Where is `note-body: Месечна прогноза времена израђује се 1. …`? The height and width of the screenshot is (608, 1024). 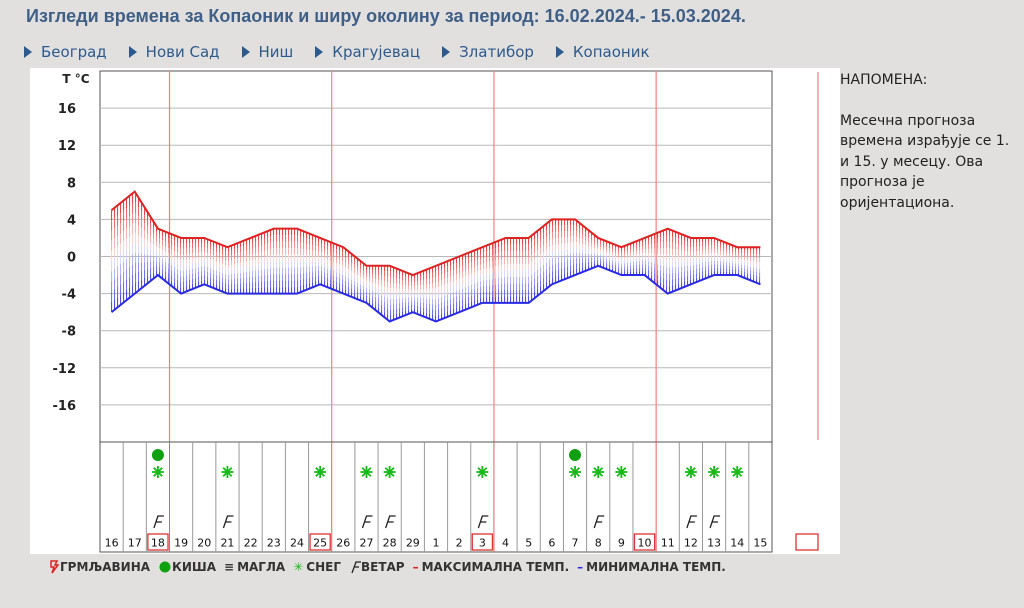
note-body: Месечна прогноза времена израђује се 1. … is located at coordinates (925, 161).